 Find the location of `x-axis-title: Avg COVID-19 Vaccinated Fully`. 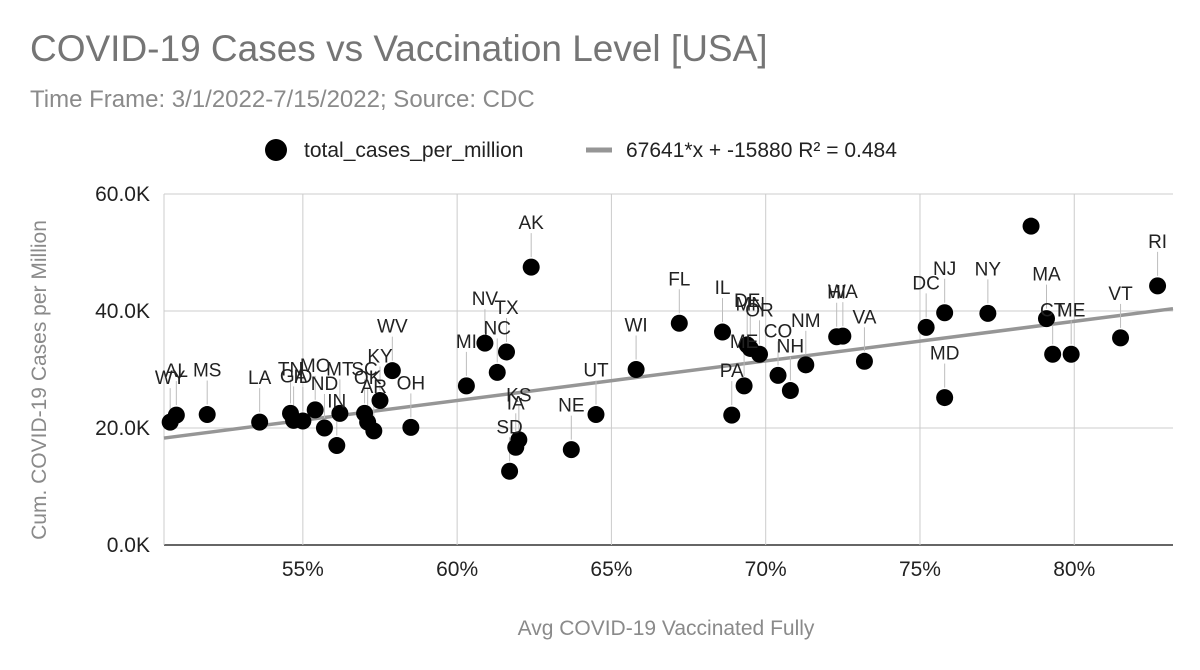

x-axis-title: Avg COVID-19 Vaccinated Fully is located at coordinates (666, 628).